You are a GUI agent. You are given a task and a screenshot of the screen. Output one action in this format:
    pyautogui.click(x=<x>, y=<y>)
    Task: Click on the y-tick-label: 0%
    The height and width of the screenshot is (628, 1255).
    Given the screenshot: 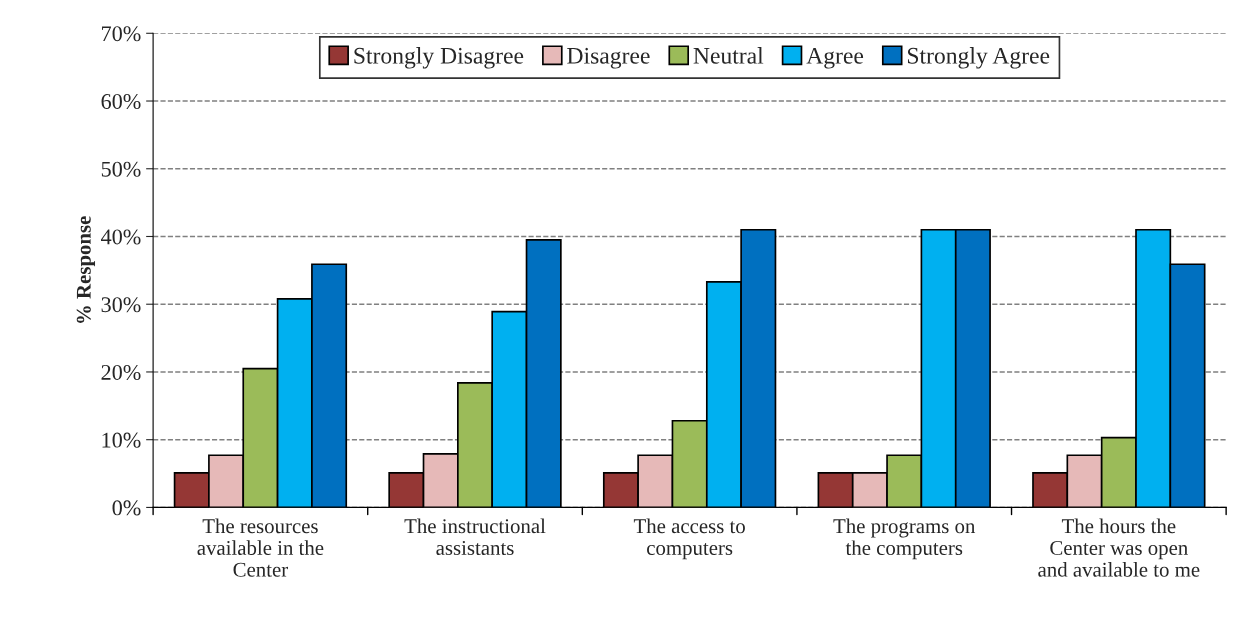 What is the action you would take?
    pyautogui.click(x=126, y=508)
    